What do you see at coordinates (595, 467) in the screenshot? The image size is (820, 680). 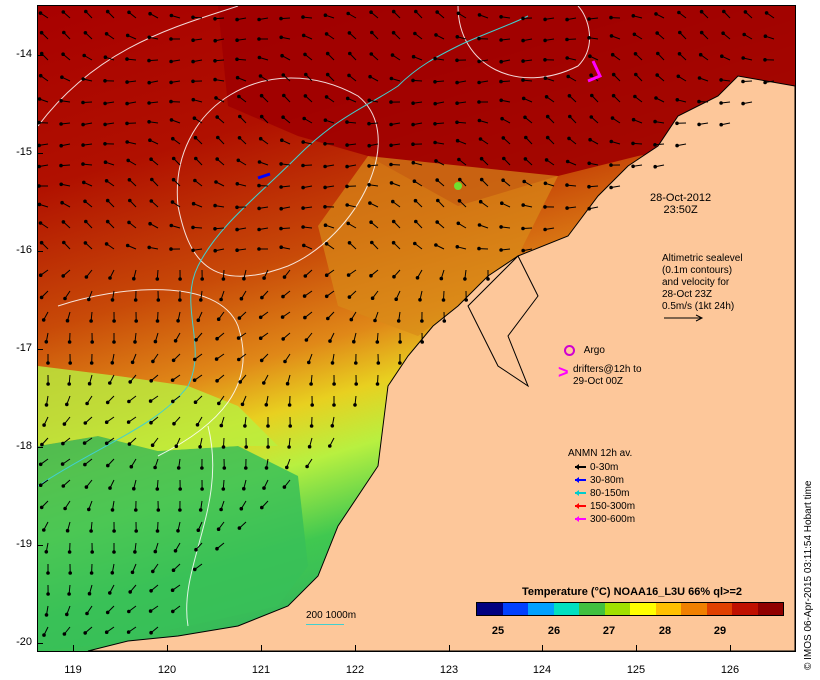 I see `anmn-legend-item: 0-30m` at bounding box center [595, 467].